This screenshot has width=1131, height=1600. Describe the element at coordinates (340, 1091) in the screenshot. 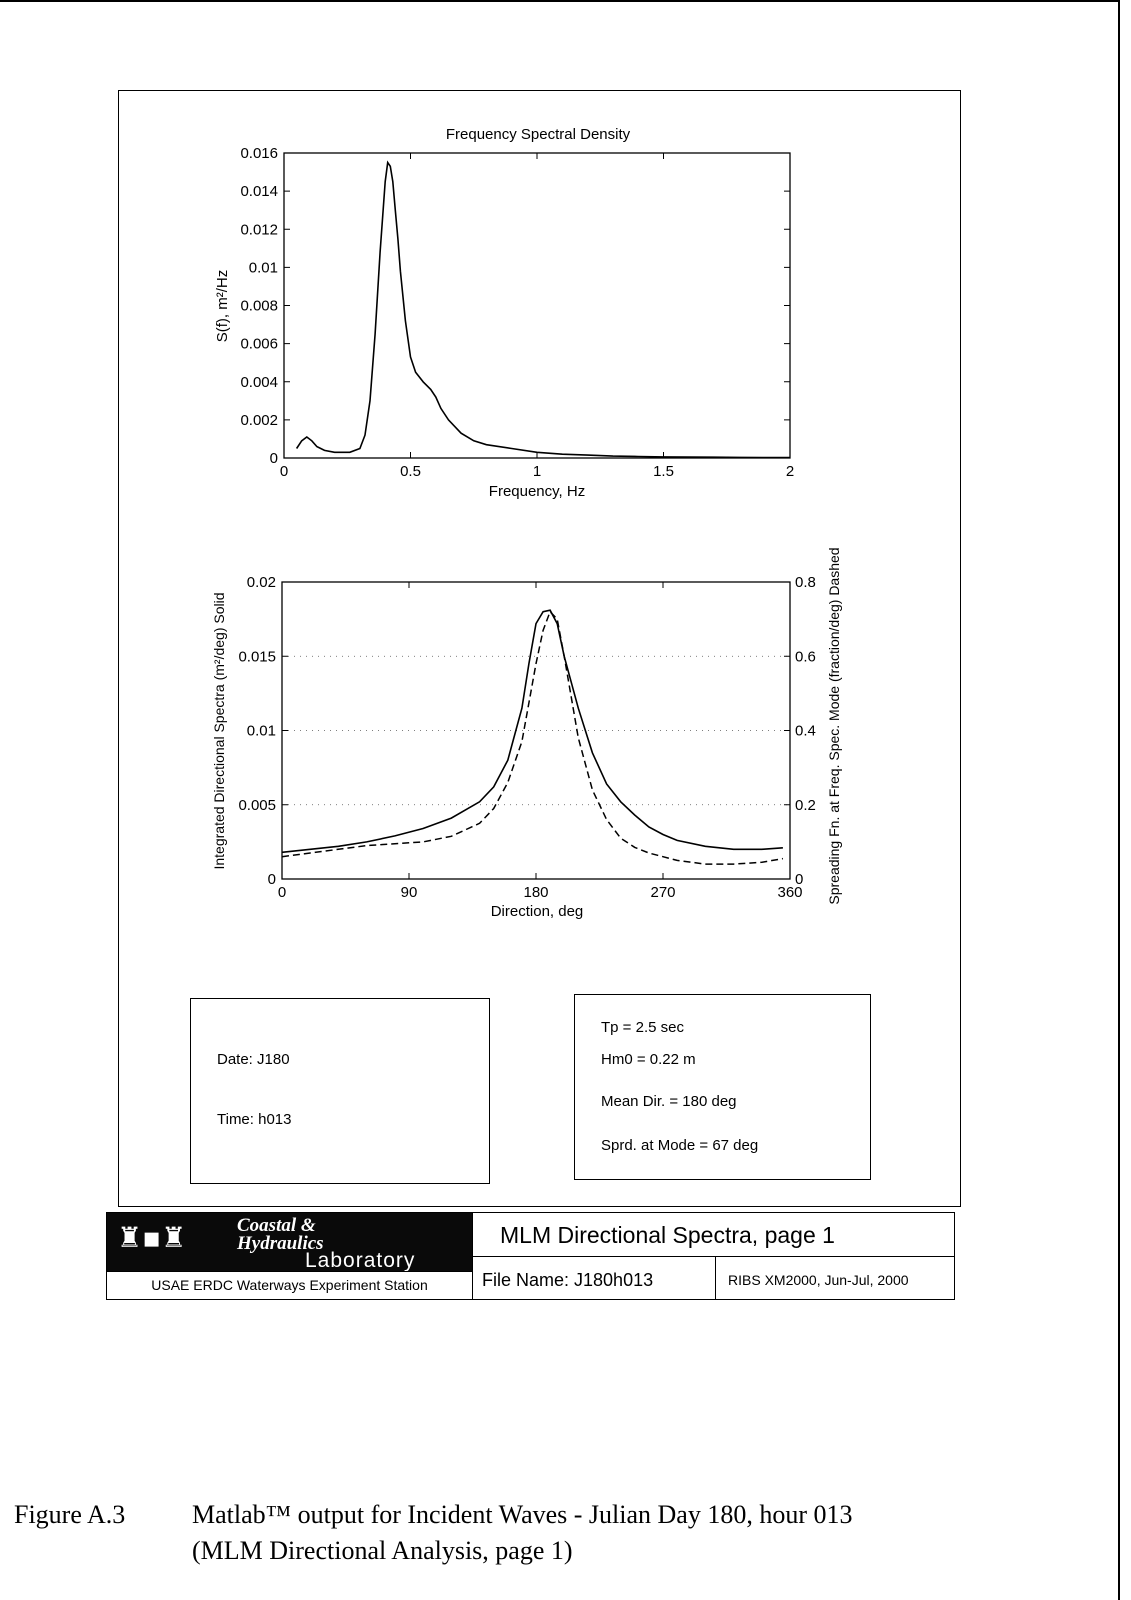

I see `date-time-box: Date: J180 Time: h013` at that location.